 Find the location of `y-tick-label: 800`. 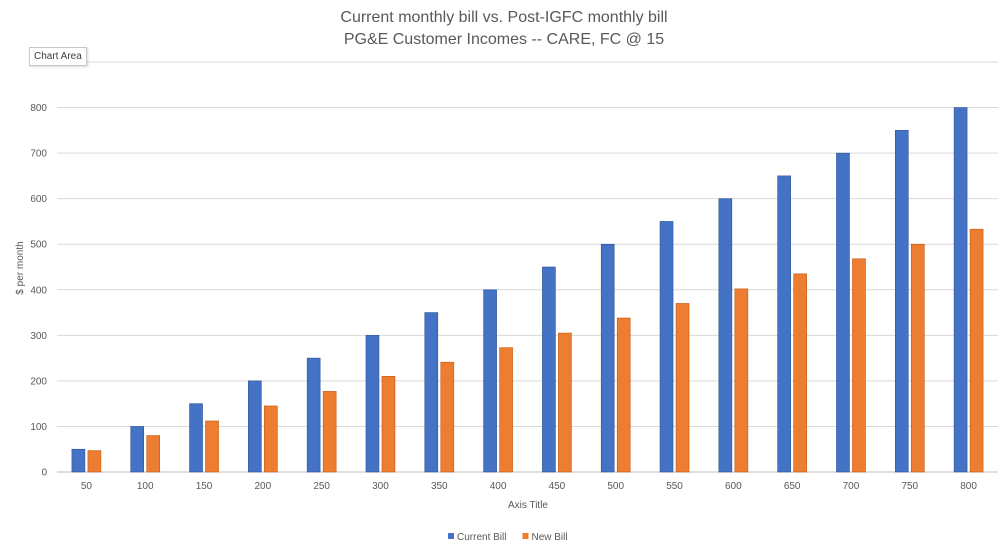

y-tick-label: 800 is located at coordinates (38, 108).